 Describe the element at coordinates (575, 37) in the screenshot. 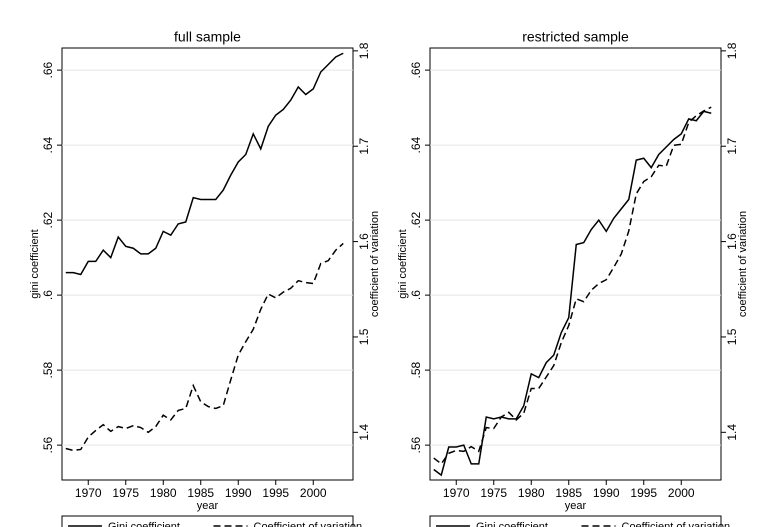

I see `chart-title: restricted sample` at that location.